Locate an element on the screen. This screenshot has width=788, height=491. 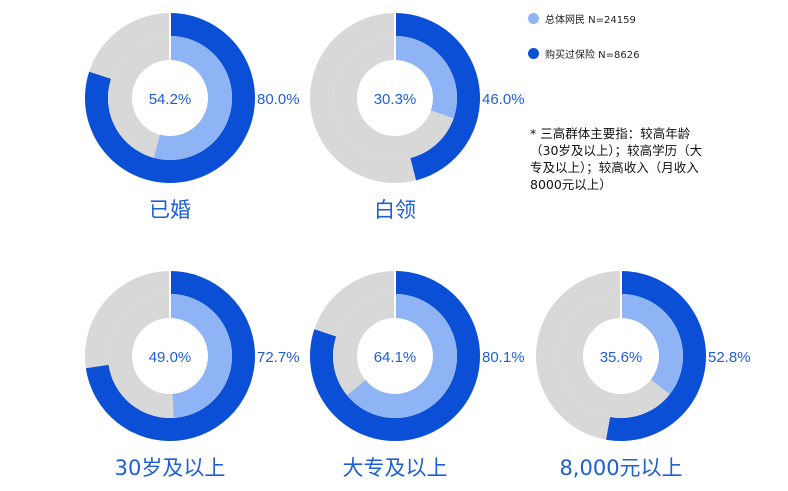
footnote-line: 专及以上）；较高收入（月收入 is located at coordinates (614, 167).